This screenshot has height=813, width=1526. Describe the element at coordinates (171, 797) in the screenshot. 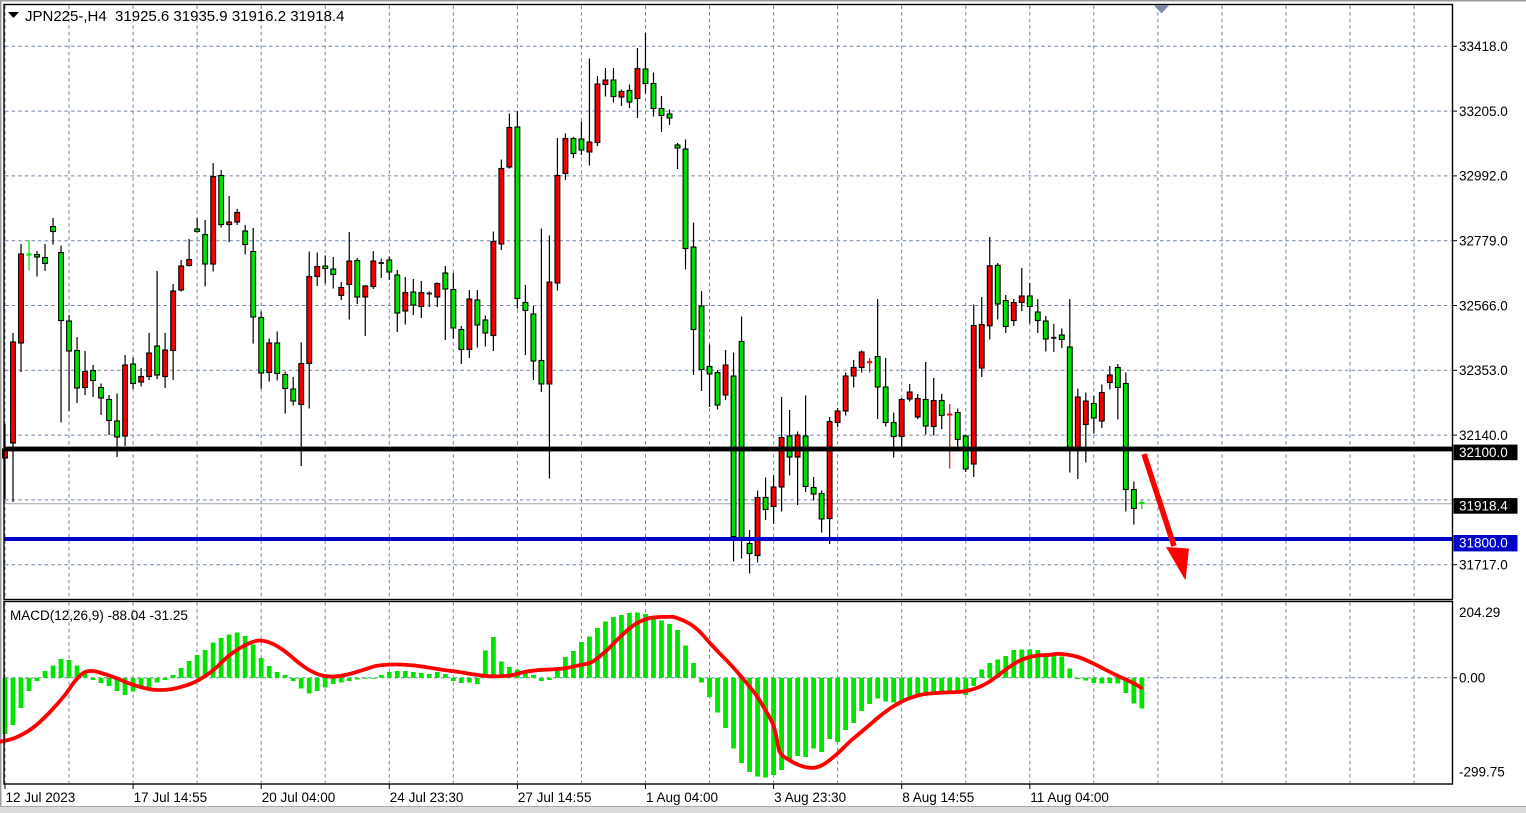

I see `svg-text: 17 Jul 14:55` at that location.